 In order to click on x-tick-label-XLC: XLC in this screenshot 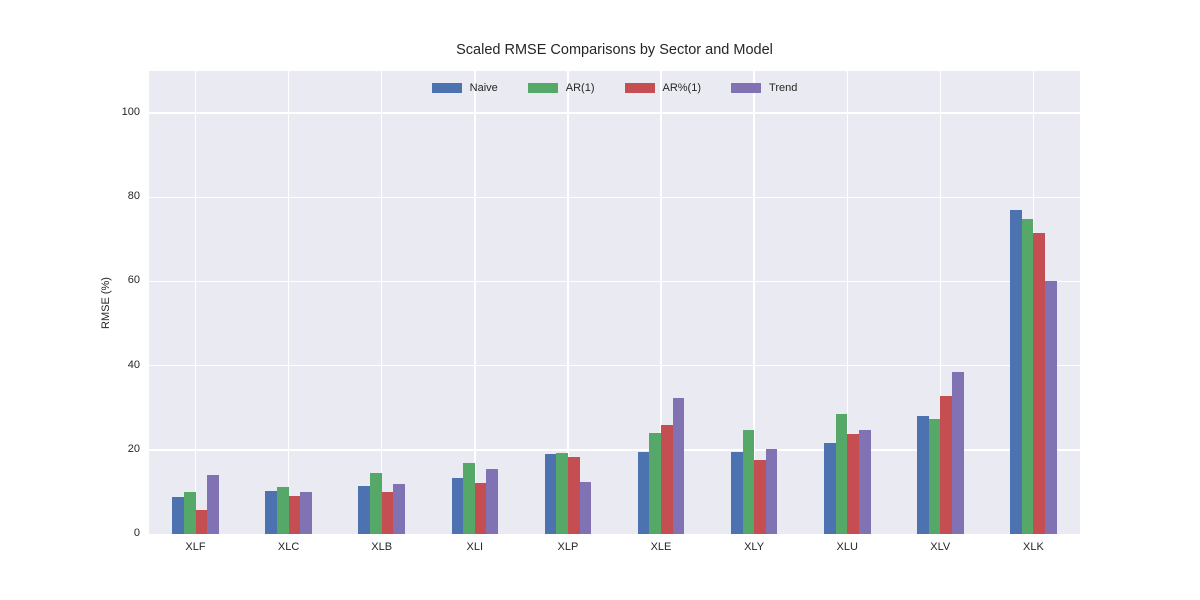, I will do `click(288, 547)`.